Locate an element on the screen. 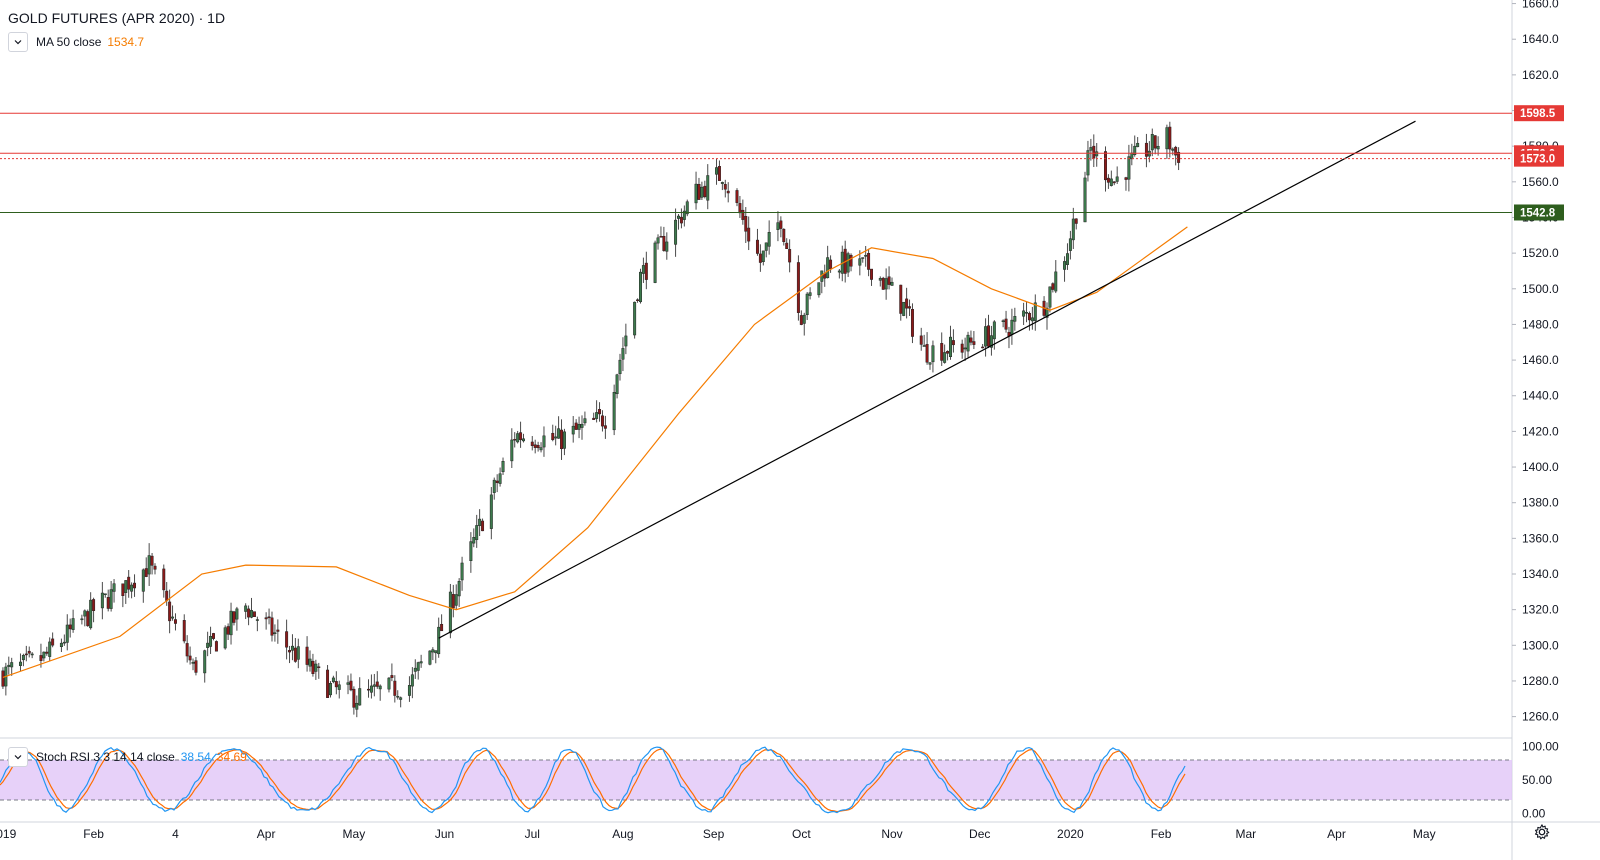  gear-icon is located at coordinates (1542, 832).